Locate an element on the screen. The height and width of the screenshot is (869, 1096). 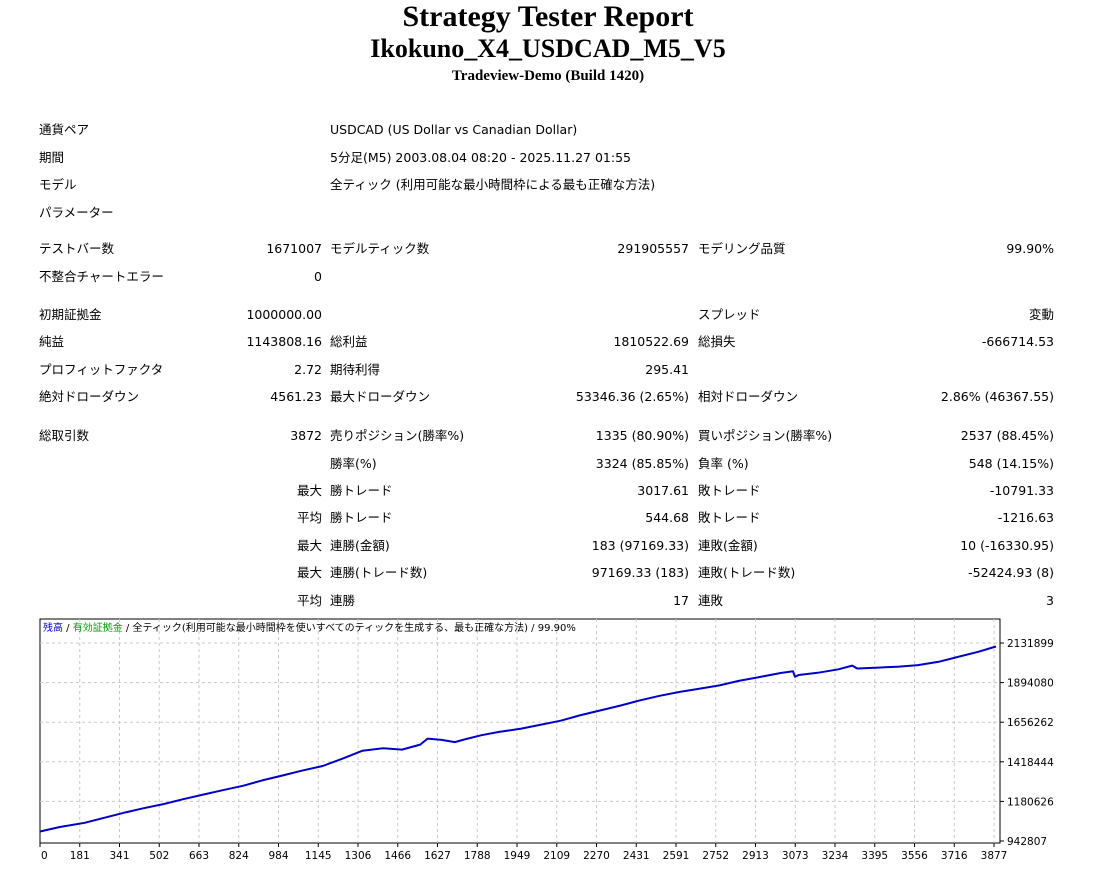
avg-consec-loss-label: 連敗 is located at coordinates (711, 600).